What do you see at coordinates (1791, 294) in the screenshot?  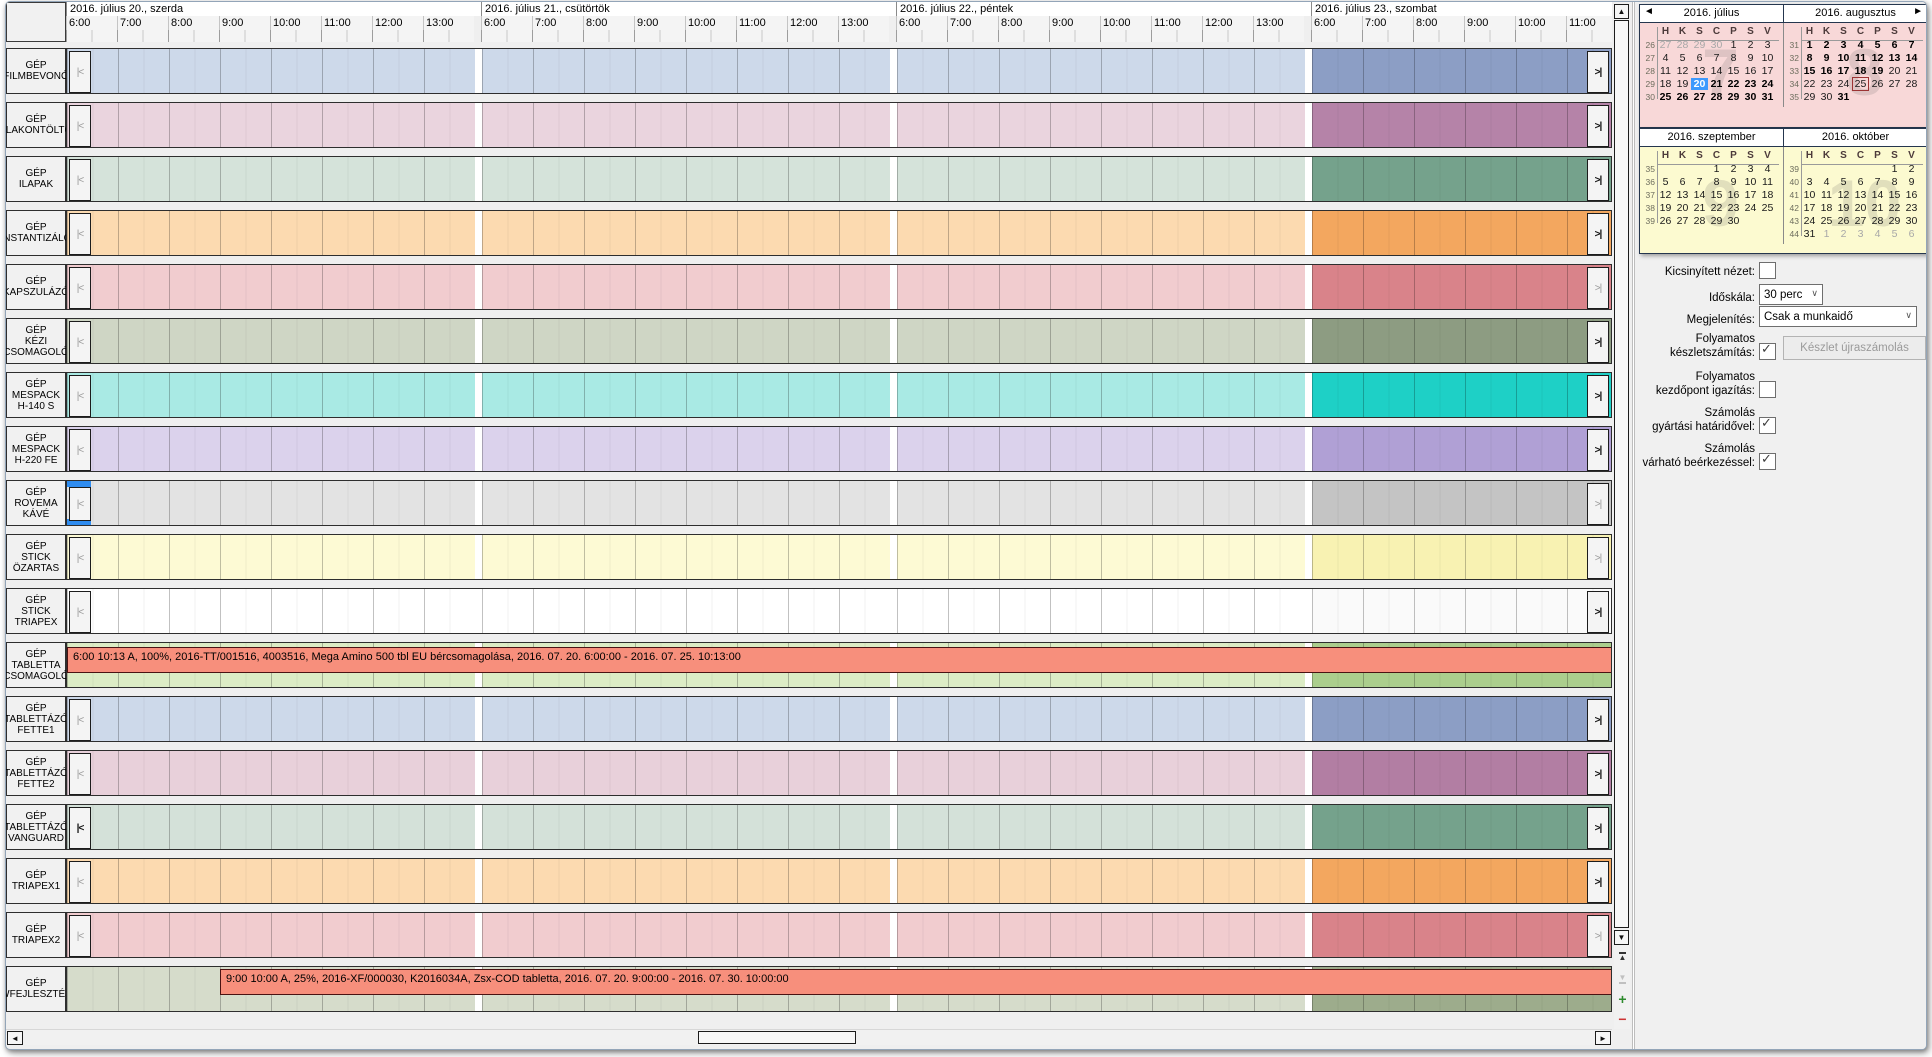 I see `select-time-scale: 30 perc ∨` at bounding box center [1791, 294].